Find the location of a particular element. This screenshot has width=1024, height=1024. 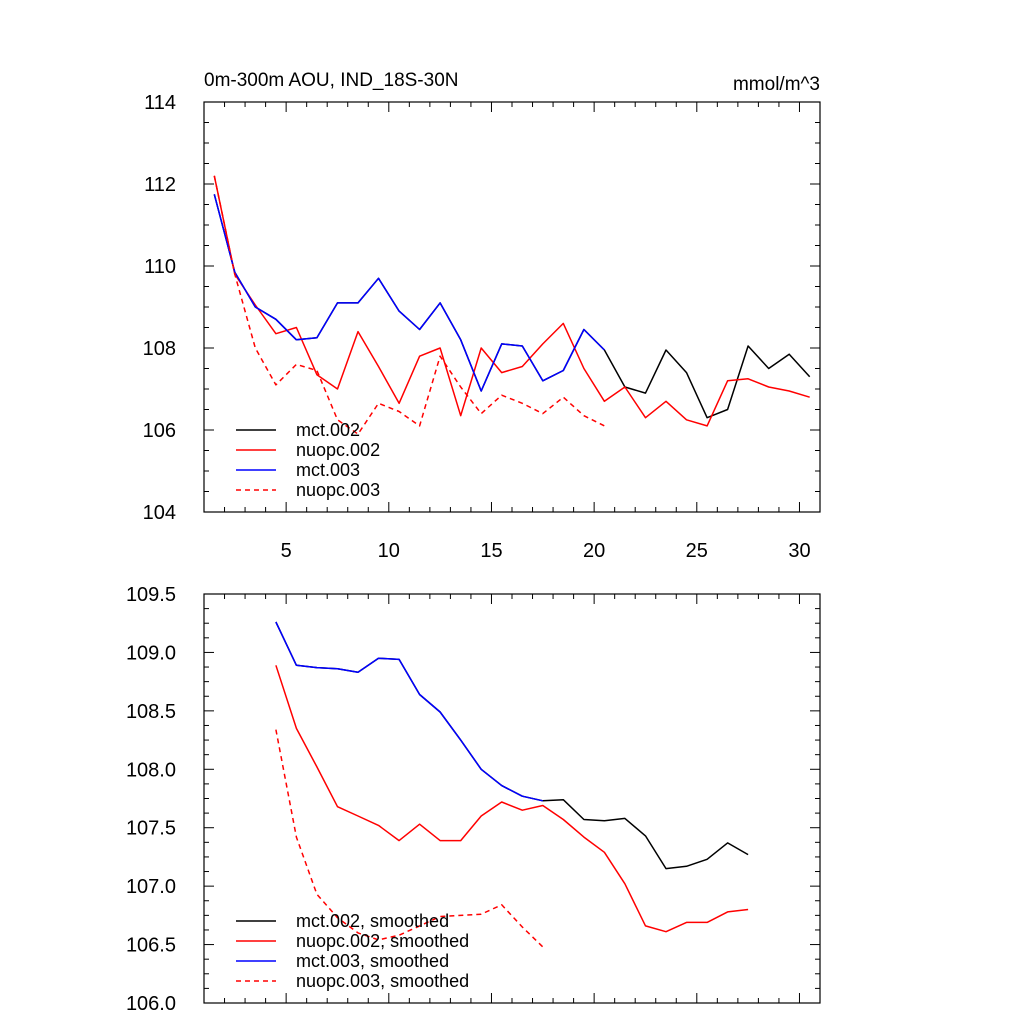

y-tick-label: 112 is located at coordinates (160, 185).